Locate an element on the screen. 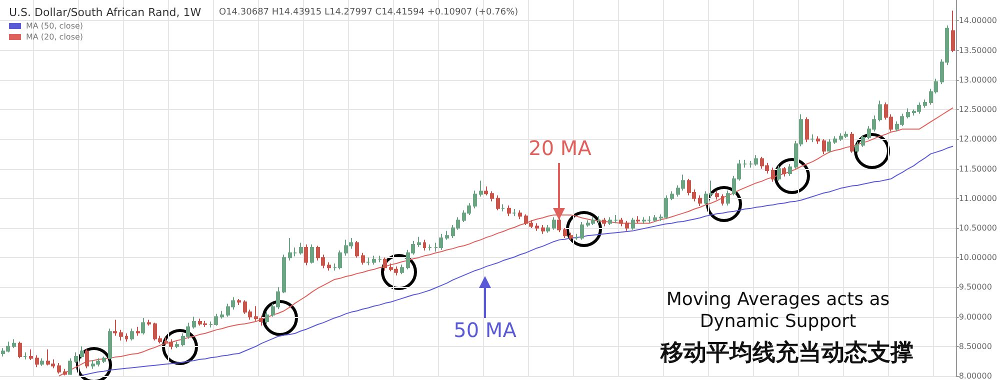 This screenshot has width=1000, height=380. y-tick-label: 13.50000 is located at coordinates (977, 50).